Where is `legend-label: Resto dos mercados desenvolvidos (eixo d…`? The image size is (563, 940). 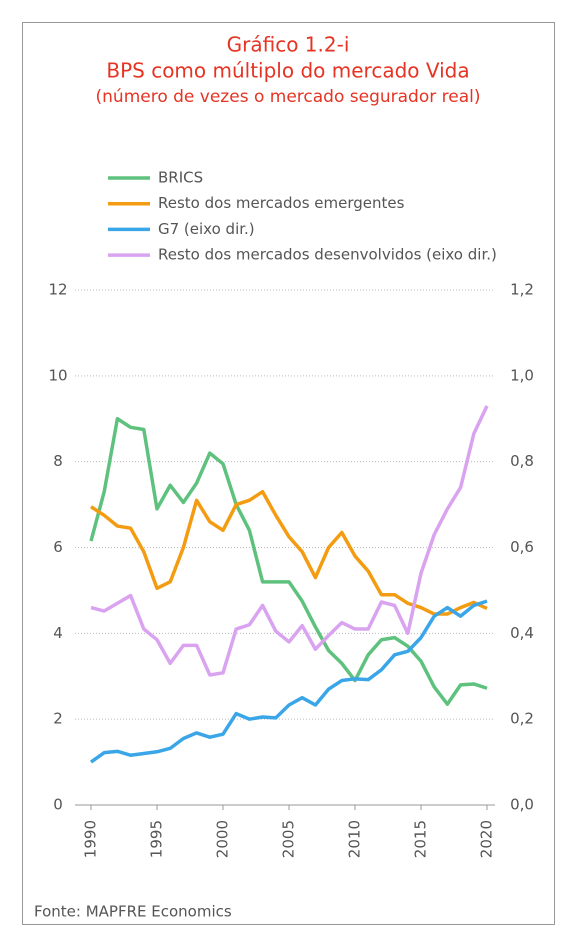 legend-label: Resto dos mercados desenvolvidos (eixo d… is located at coordinates (327, 255).